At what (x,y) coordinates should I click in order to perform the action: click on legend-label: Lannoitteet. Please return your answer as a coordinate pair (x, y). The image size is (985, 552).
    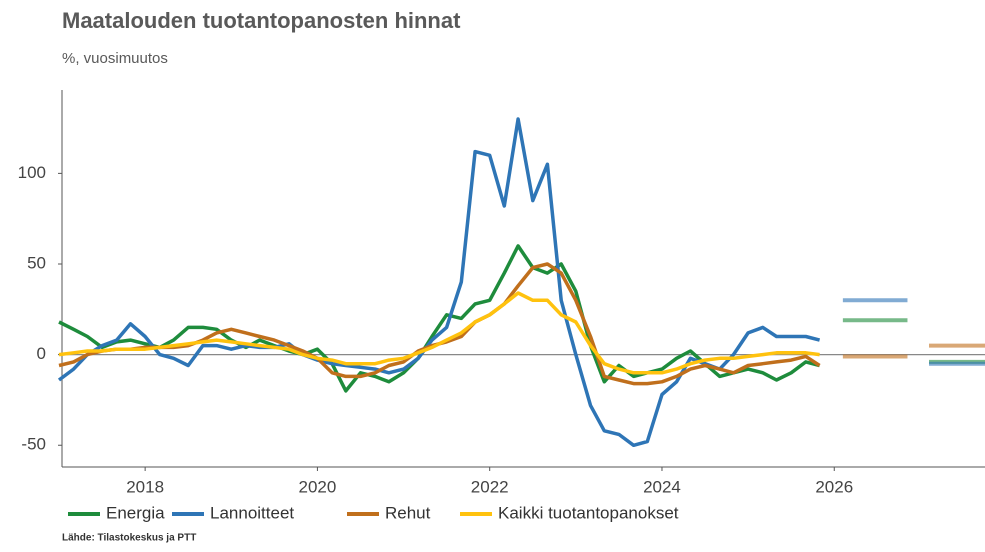
    Looking at the image, I should click on (252, 512).